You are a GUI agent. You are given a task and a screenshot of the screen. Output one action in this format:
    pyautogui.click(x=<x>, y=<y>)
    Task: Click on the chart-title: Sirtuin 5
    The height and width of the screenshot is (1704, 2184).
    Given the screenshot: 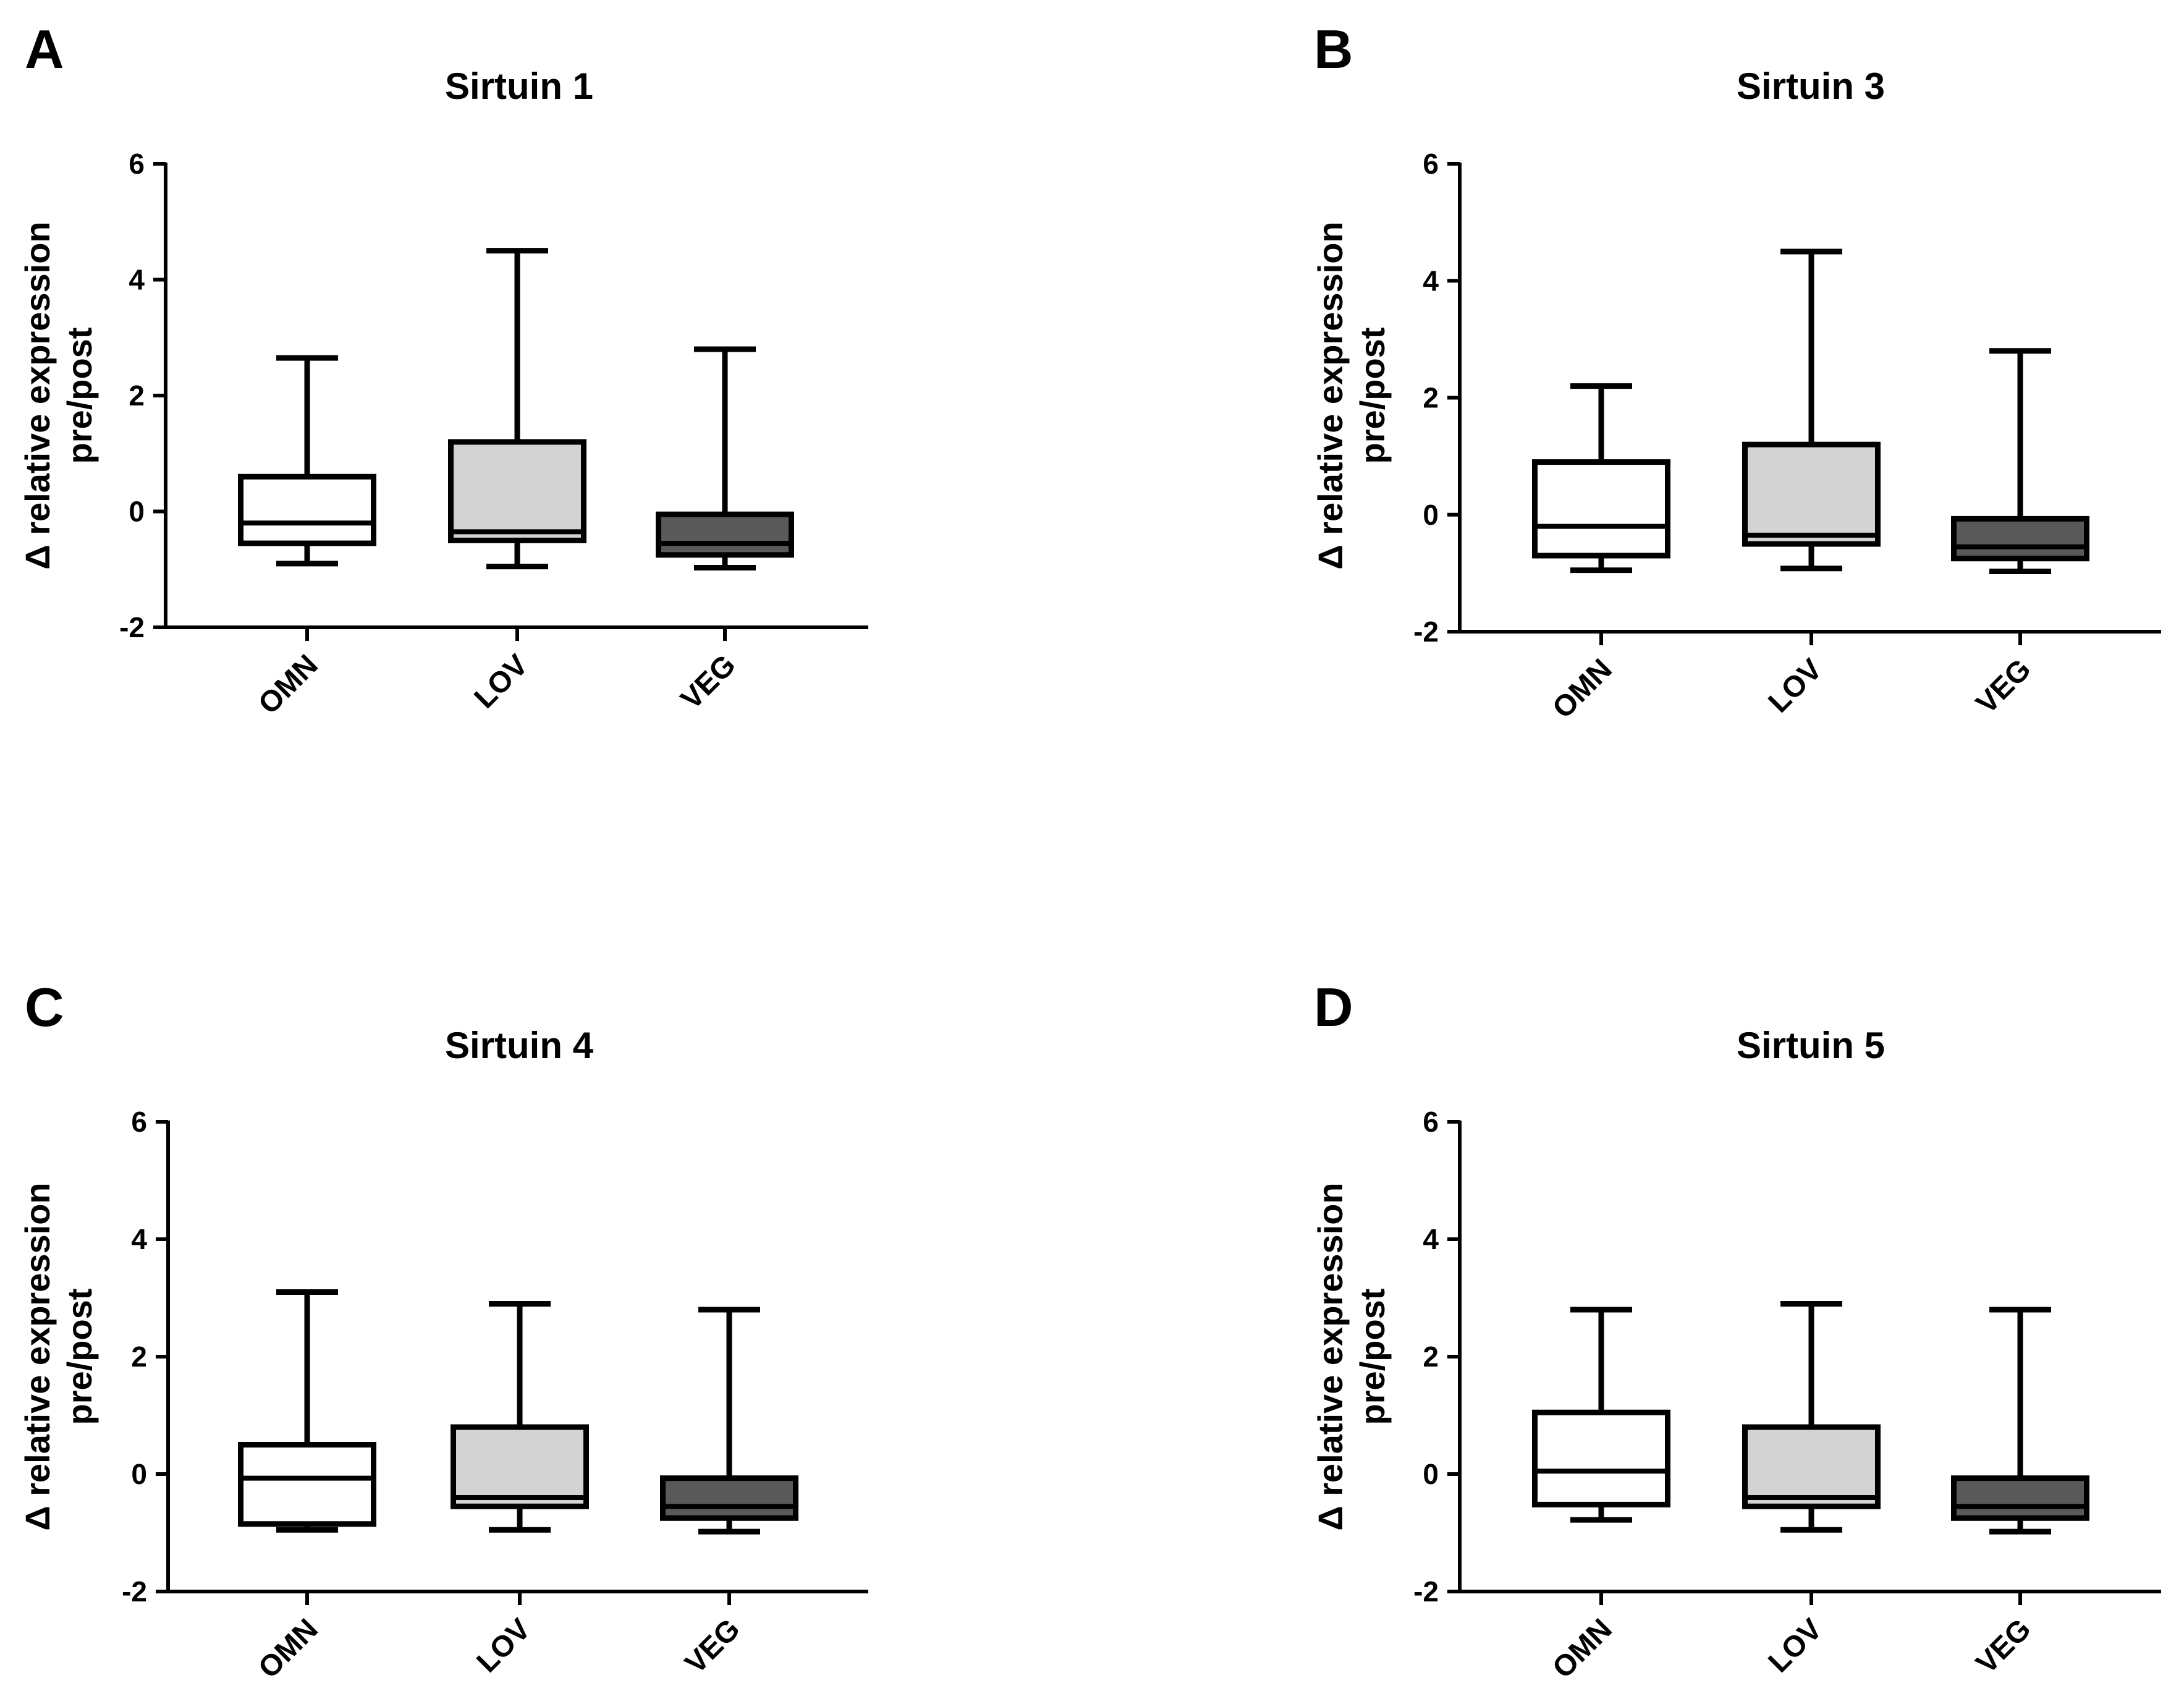 What is the action you would take?
    pyautogui.click(x=1811, y=1046)
    